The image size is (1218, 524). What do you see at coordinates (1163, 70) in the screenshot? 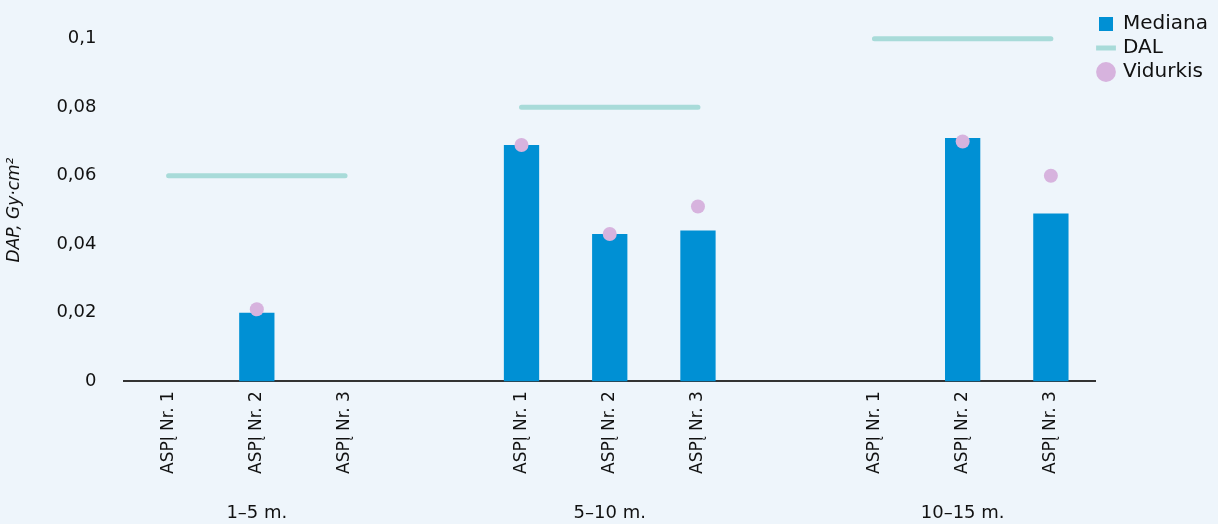
I see `legend-label: Vidurkis` at bounding box center [1163, 70].